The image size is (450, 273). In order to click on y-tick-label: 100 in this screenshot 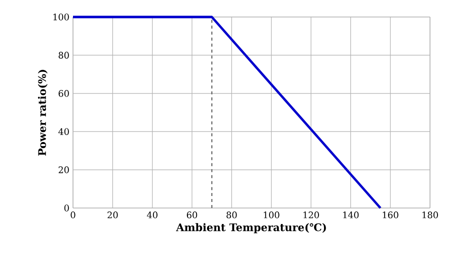, I will do `click(61, 17)`.